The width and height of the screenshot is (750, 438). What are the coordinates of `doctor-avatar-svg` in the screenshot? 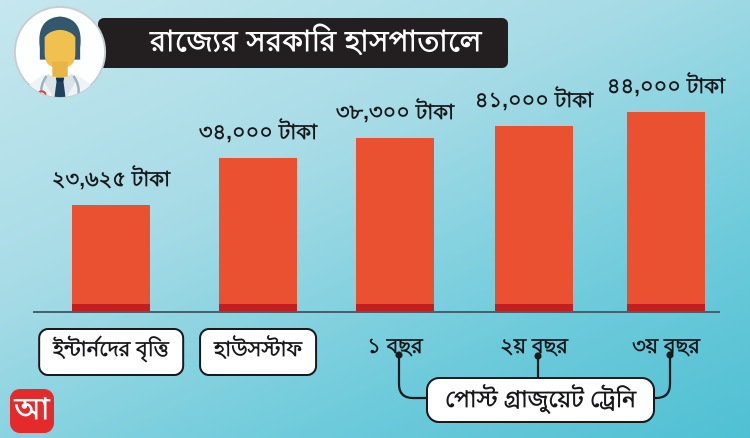 It's located at (60, 52).